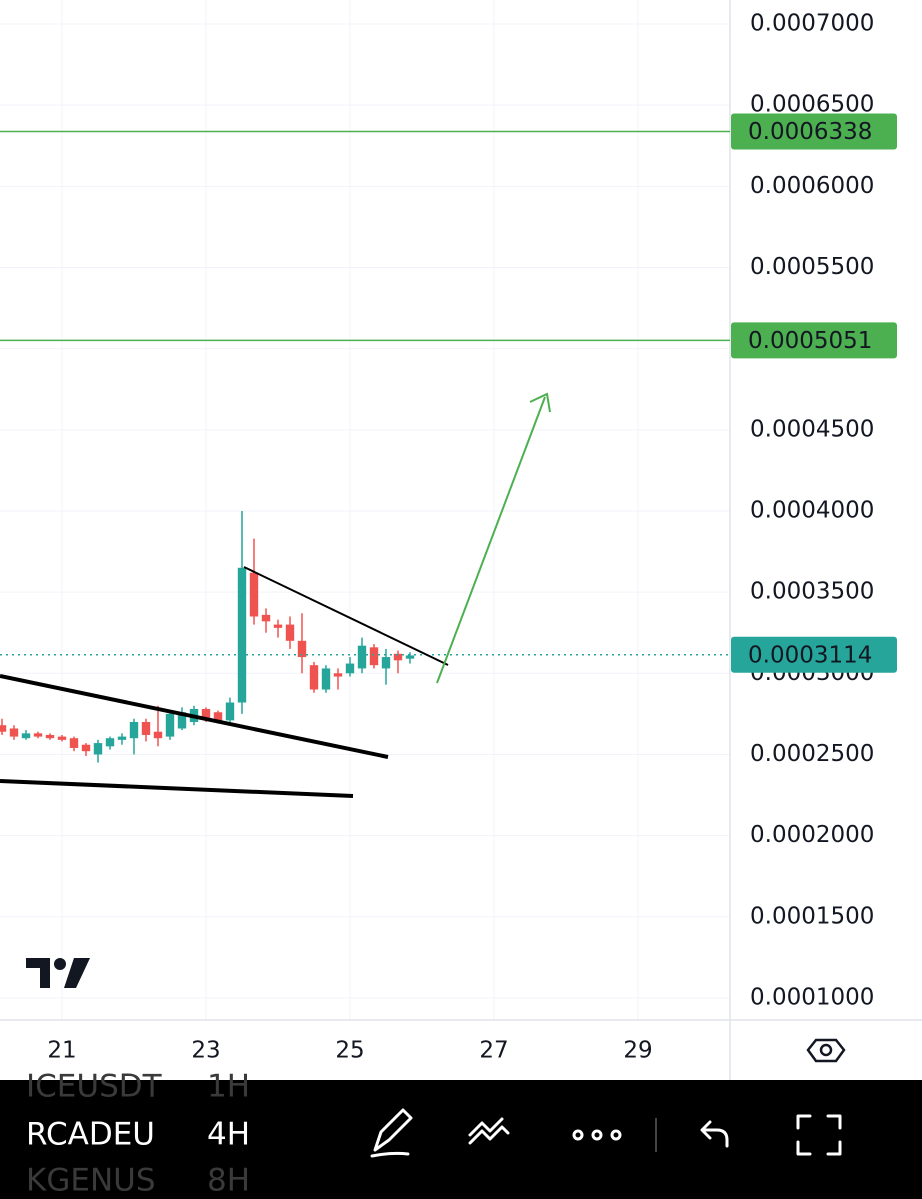 The image size is (922, 1199). What do you see at coordinates (491, 540) in the screenshot?
I see `arrow` at bounding box center [491, 540].